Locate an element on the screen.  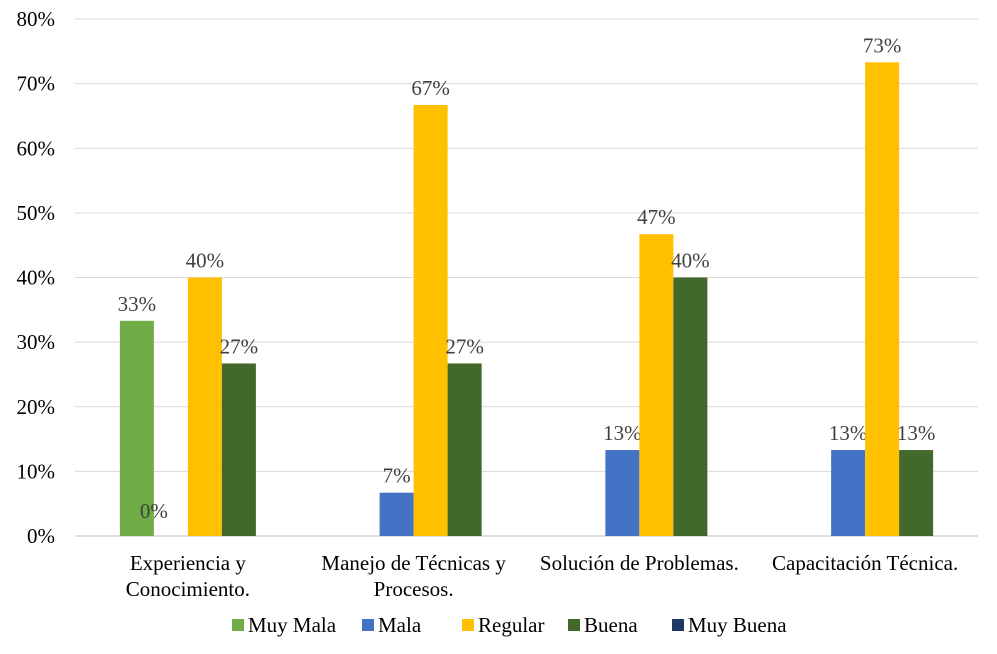
y-tick-label: 40% is located at coordinates (36, 278).